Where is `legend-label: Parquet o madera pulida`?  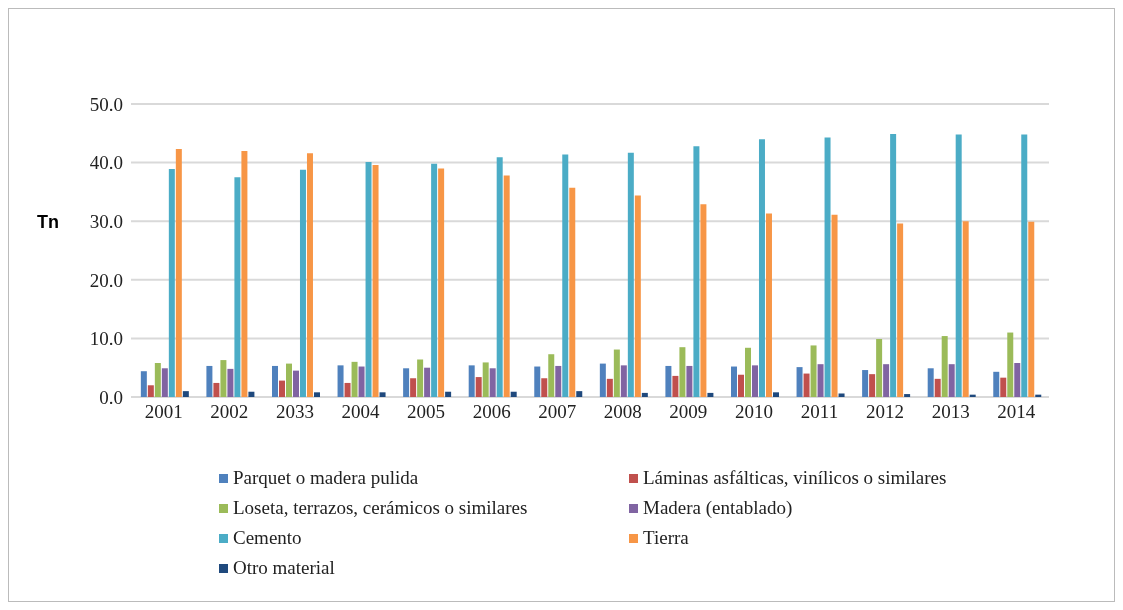 legend-label: Parquet o madera pulida is located at coordinates (326, 478).